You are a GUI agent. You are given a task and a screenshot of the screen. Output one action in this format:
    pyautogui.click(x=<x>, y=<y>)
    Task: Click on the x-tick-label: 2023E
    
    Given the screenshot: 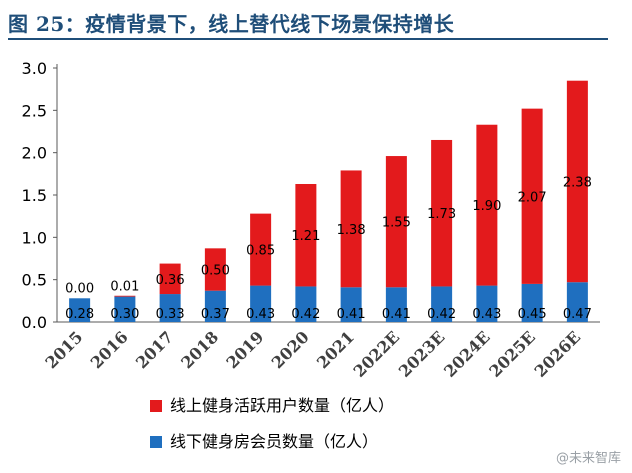 What is the action you would take?
    pyautogui.click(x=422, y=354)
    